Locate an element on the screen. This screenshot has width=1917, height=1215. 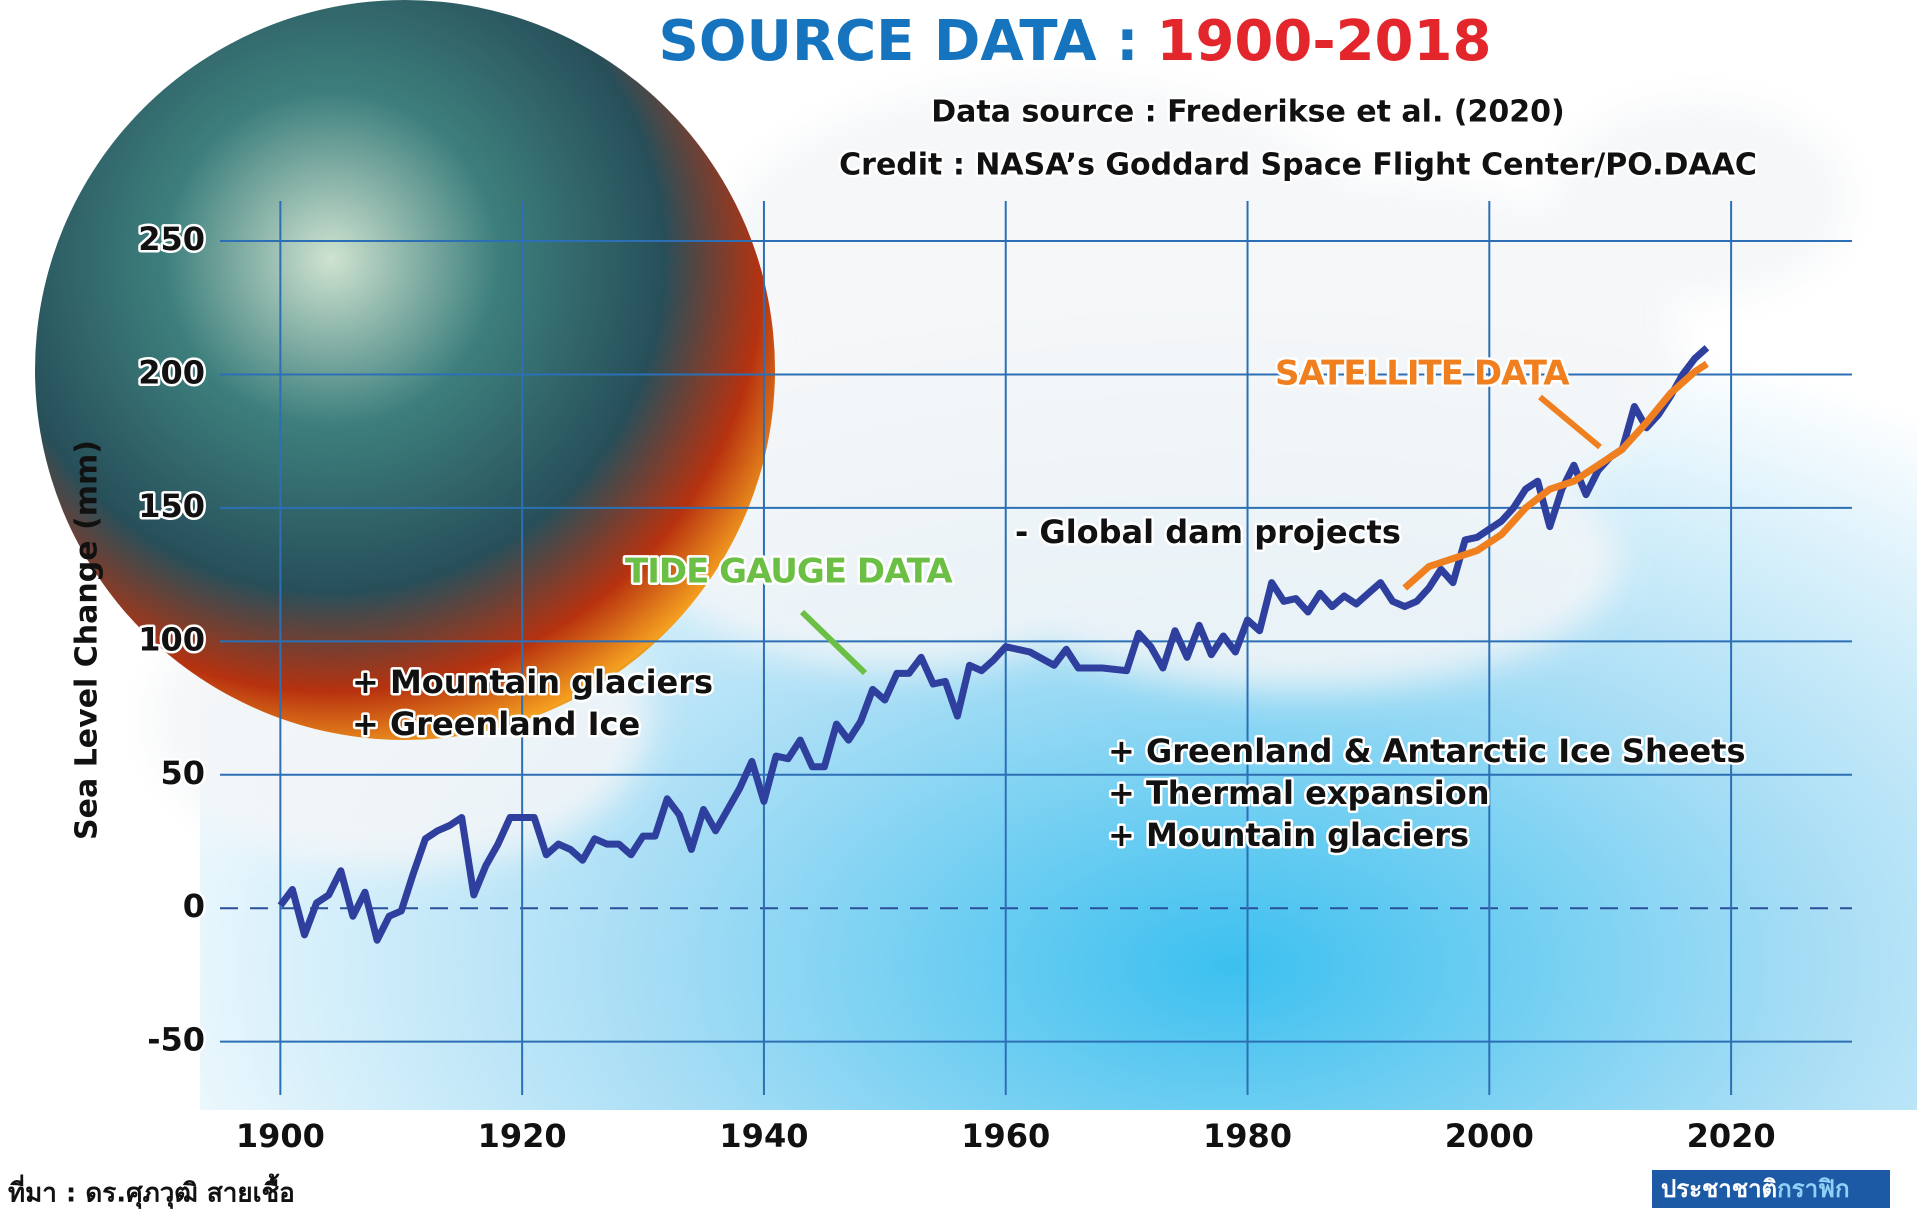
y-axis-label: Sea Level Change (mm) is located at coordinates (87, 640).